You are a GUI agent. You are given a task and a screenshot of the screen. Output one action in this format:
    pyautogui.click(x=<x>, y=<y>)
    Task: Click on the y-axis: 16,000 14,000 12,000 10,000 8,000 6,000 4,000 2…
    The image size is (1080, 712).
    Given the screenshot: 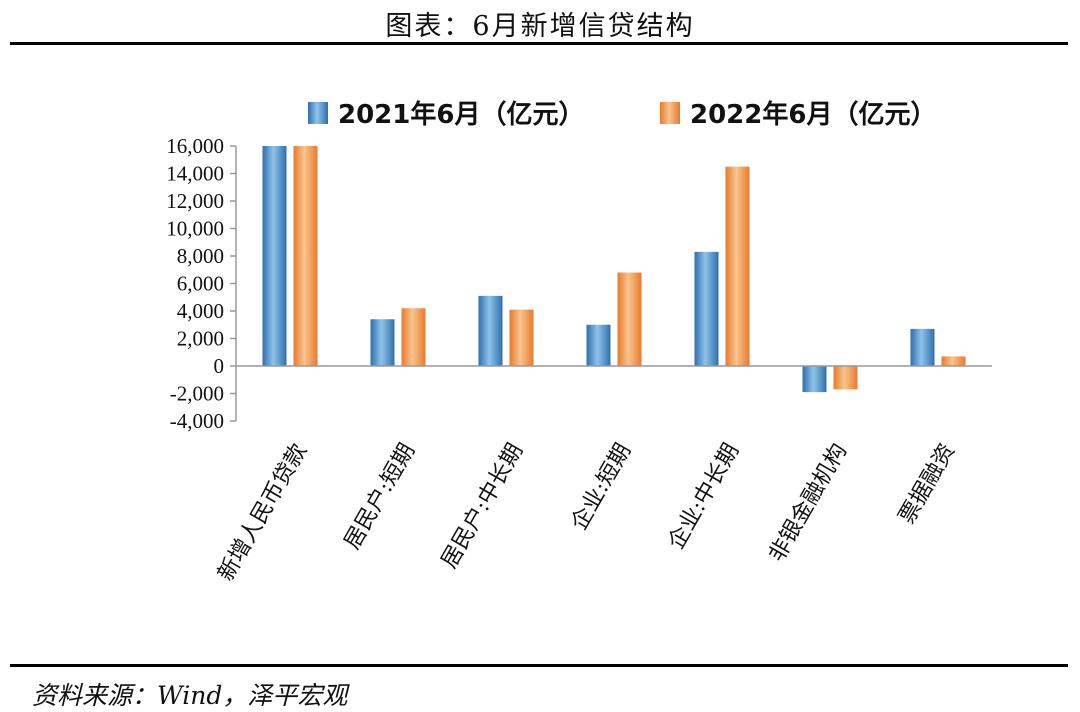 What is the action you would take?
    pyautogui.click(x=201, y=283)
    